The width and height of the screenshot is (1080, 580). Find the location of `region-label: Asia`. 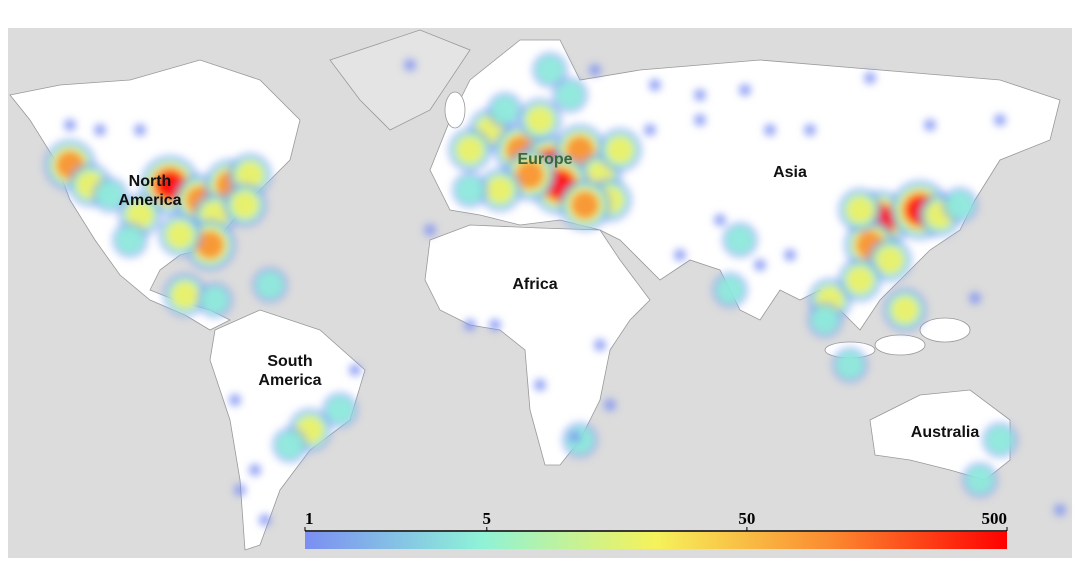

region-label: Asia is located at coordinates (790, 172).